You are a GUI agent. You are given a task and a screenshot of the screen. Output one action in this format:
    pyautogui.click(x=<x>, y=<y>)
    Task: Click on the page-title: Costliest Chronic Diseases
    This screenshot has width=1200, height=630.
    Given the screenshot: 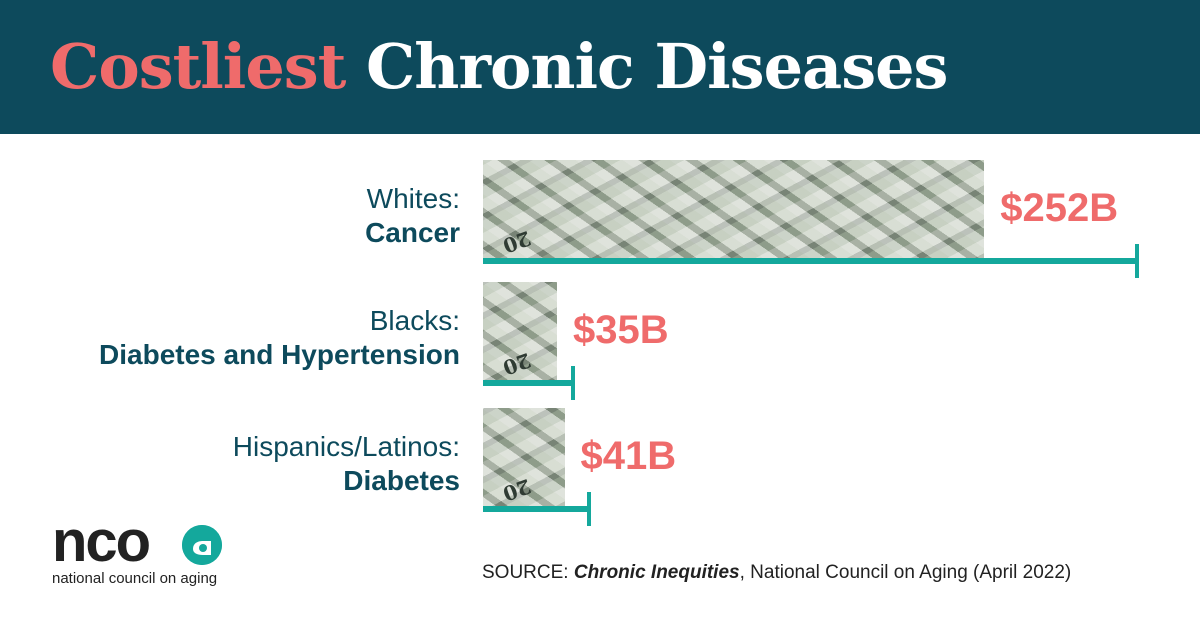 What is the action you would take?
    pyautogui.click(x=499, y=67)
    